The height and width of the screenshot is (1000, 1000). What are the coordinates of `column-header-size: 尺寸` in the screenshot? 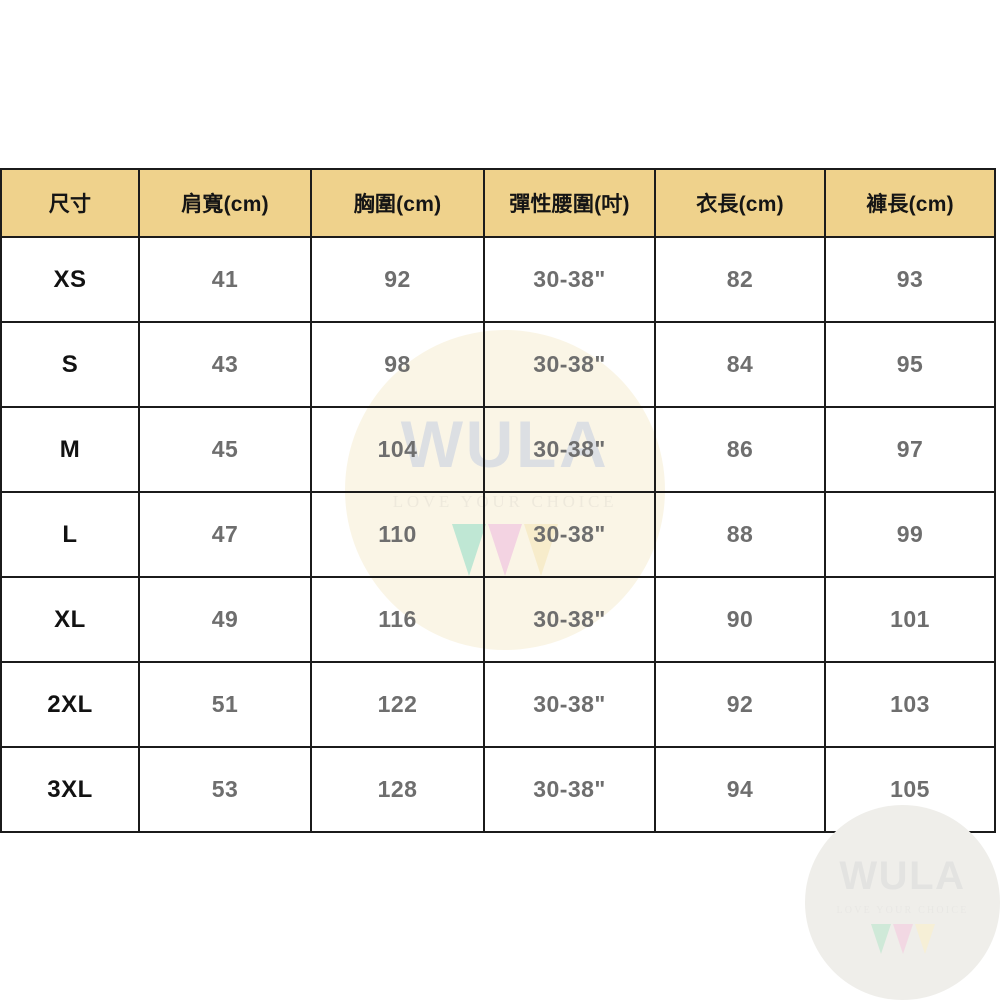 It's located at (70, 203).